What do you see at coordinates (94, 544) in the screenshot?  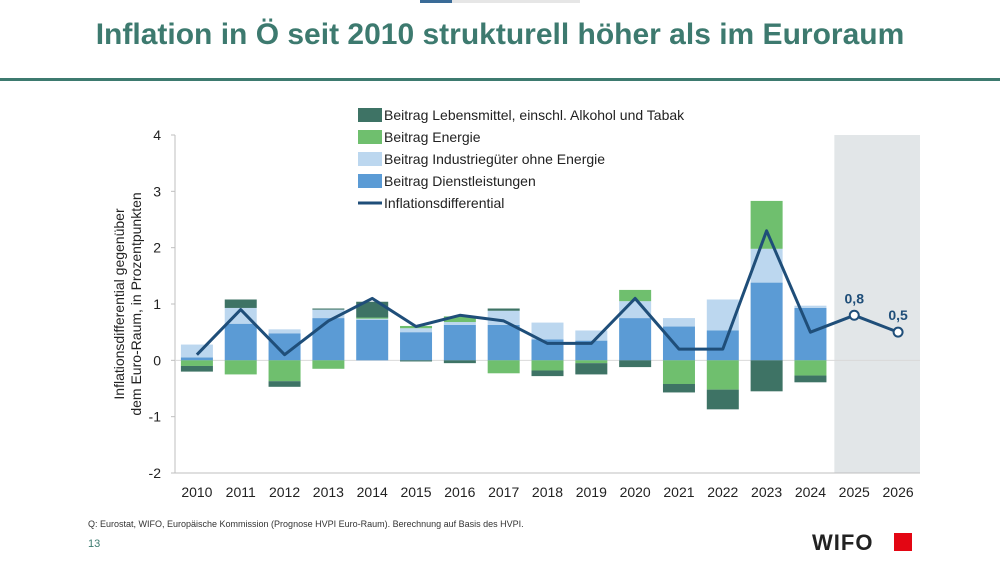 I see `page-number: 13` at bounding box center [94, 544].